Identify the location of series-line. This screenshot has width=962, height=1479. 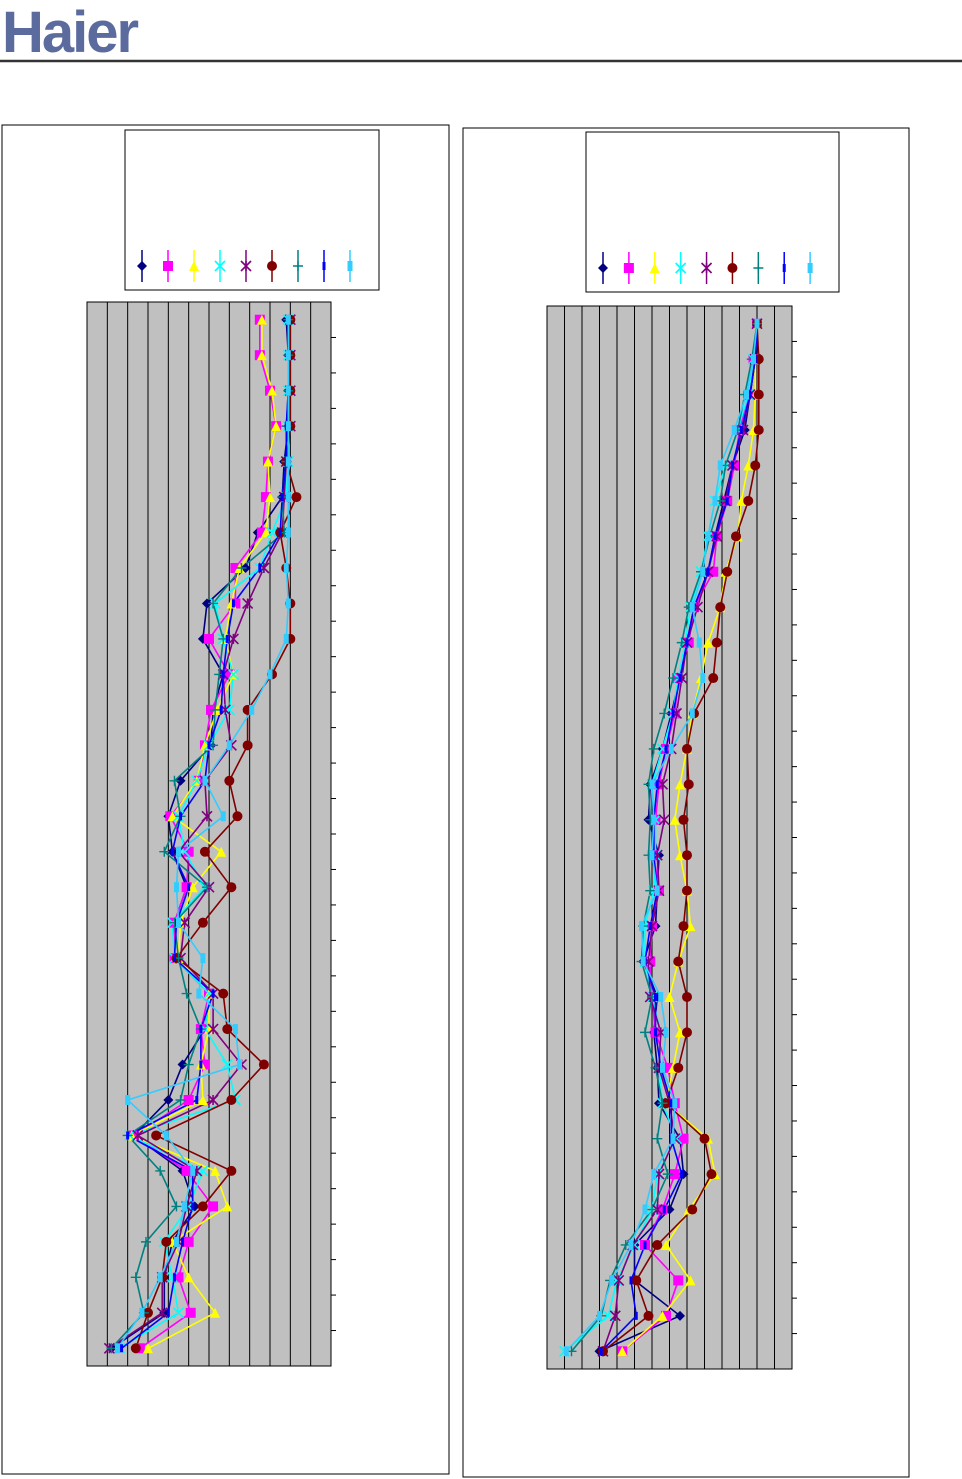
(203, 834).